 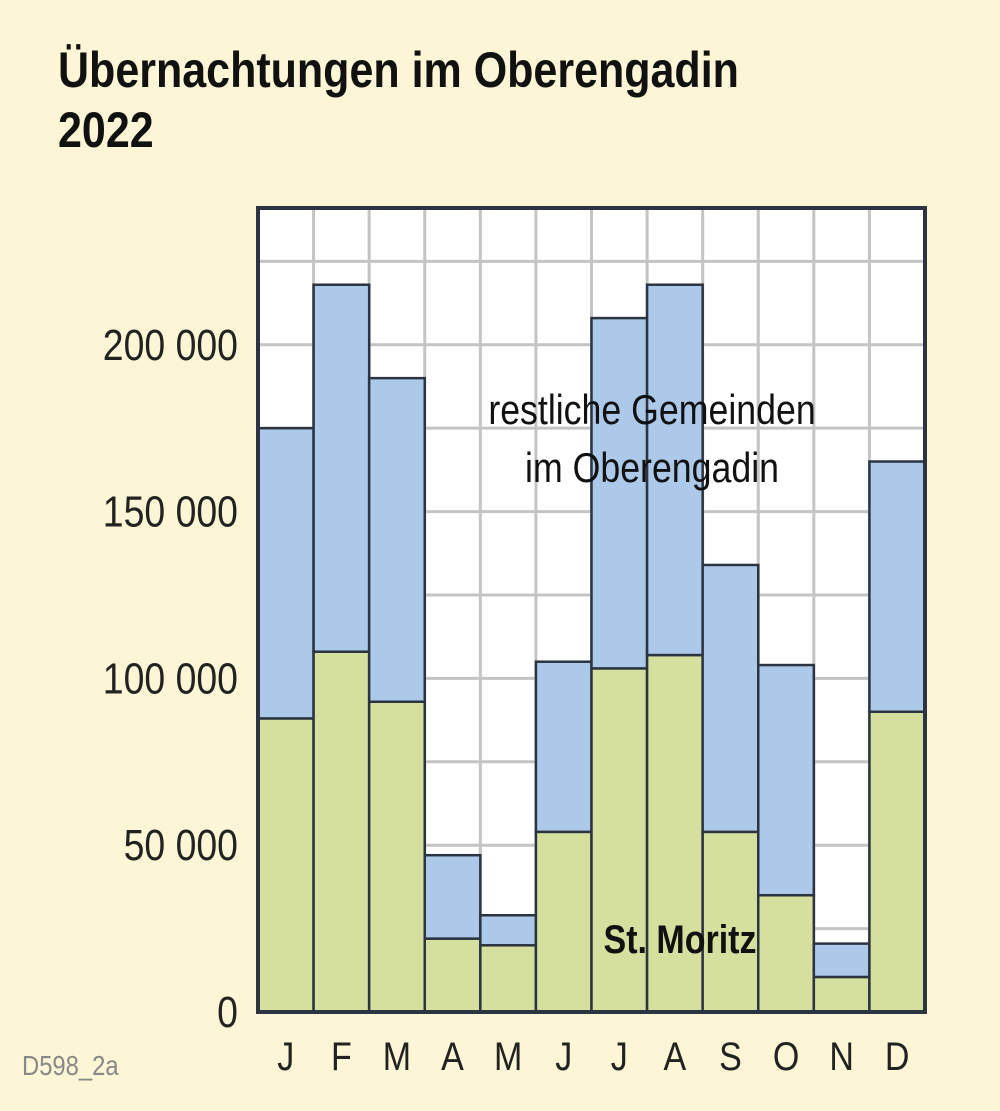 I want to click on label-im-oberengadin: im Oberengadin, so click(x=652, y=468).